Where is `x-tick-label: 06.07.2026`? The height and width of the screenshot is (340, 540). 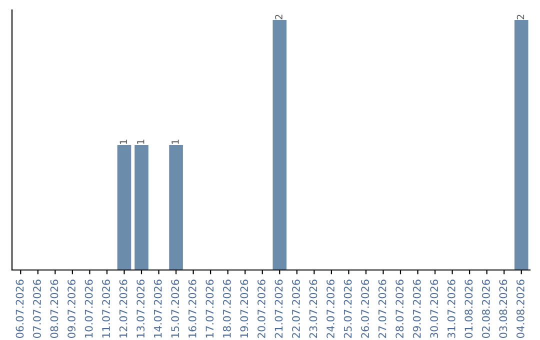
x-tick-label: 06.07.2026 is located at coordinates (20, 309).